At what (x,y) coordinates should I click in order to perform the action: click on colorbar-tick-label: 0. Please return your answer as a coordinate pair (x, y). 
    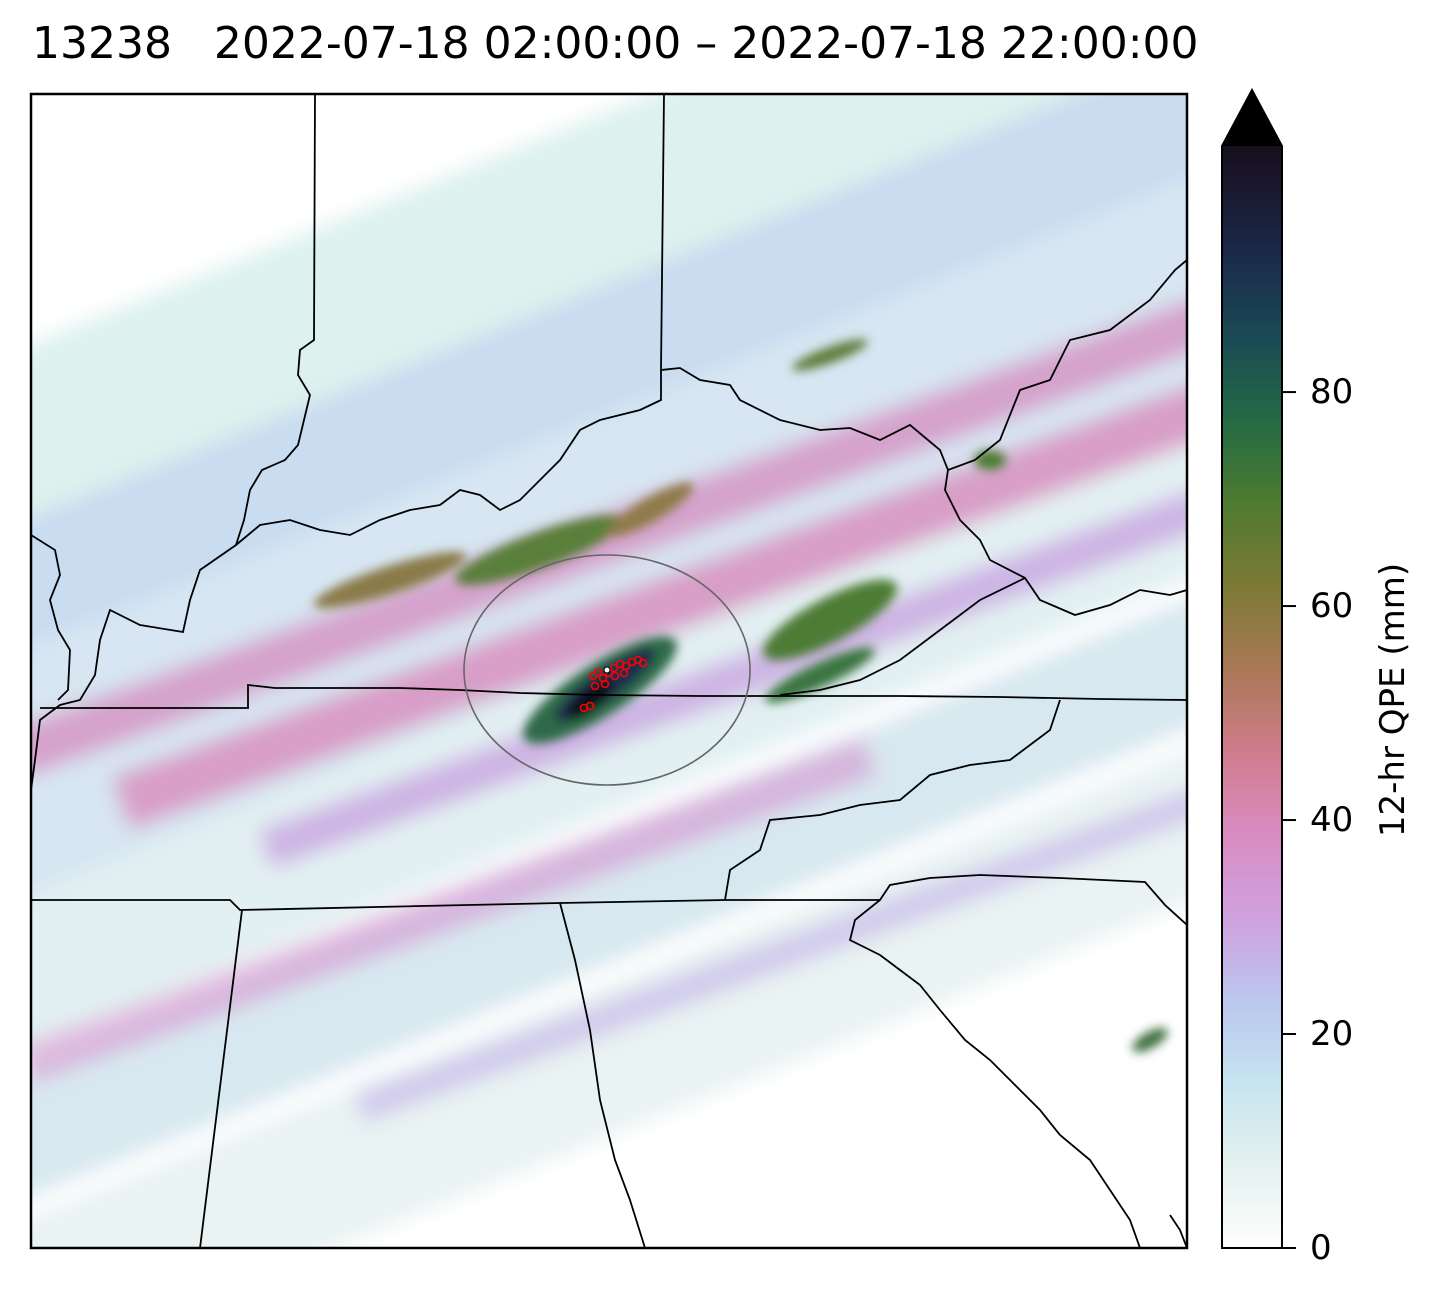
    Looking at the image, I should click on (1321, 1248).